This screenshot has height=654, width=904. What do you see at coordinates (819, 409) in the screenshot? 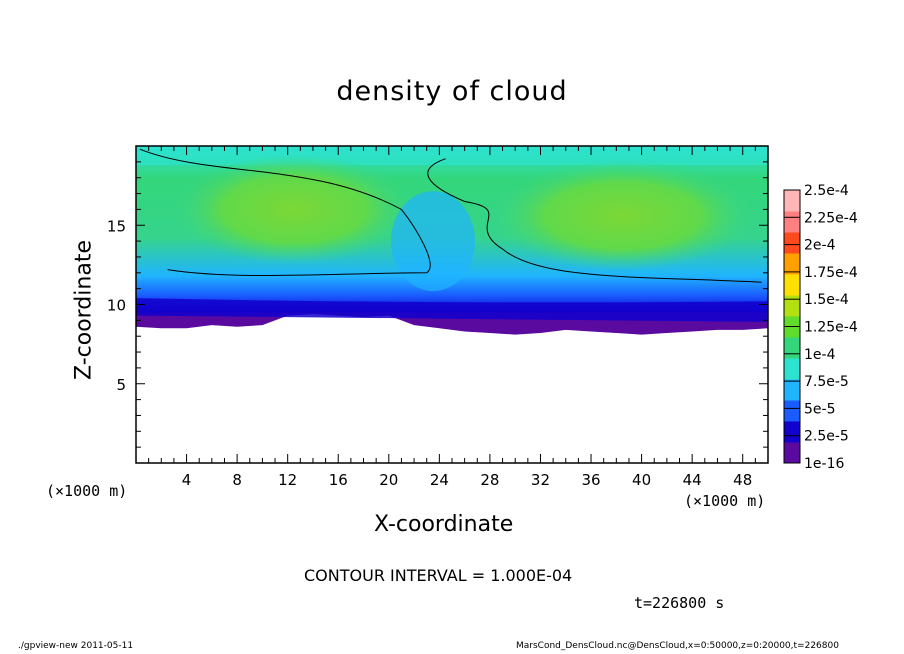
I see `colorbar-label: 5e-5` at bounding box center [819, 409].